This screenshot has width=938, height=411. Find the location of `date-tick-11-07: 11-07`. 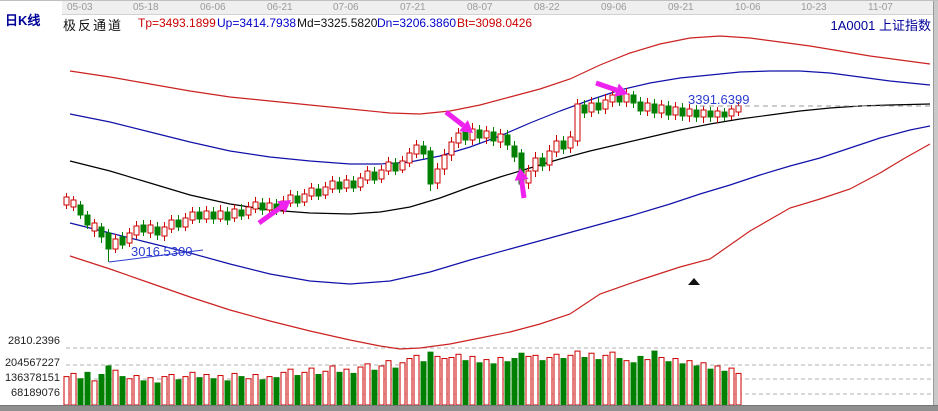

date-tick-11-07: 11-07 is located at coordinates (880, 7).